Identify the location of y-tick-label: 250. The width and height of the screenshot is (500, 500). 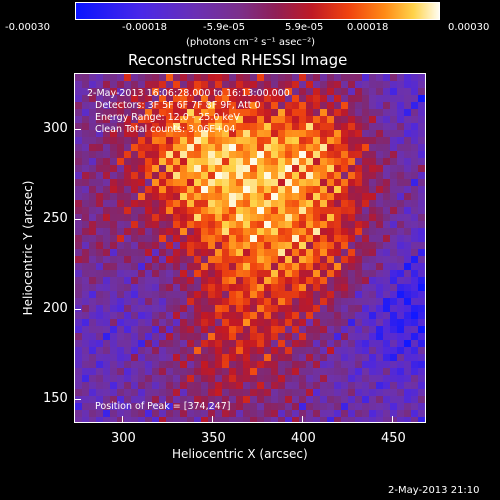
(55, 218).